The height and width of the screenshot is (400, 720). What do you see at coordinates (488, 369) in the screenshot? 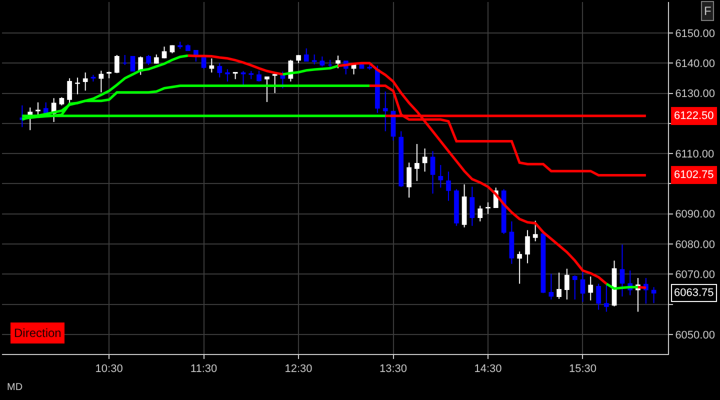
I see `x-tick-label: 14:30` at bounding box center [488, 369].